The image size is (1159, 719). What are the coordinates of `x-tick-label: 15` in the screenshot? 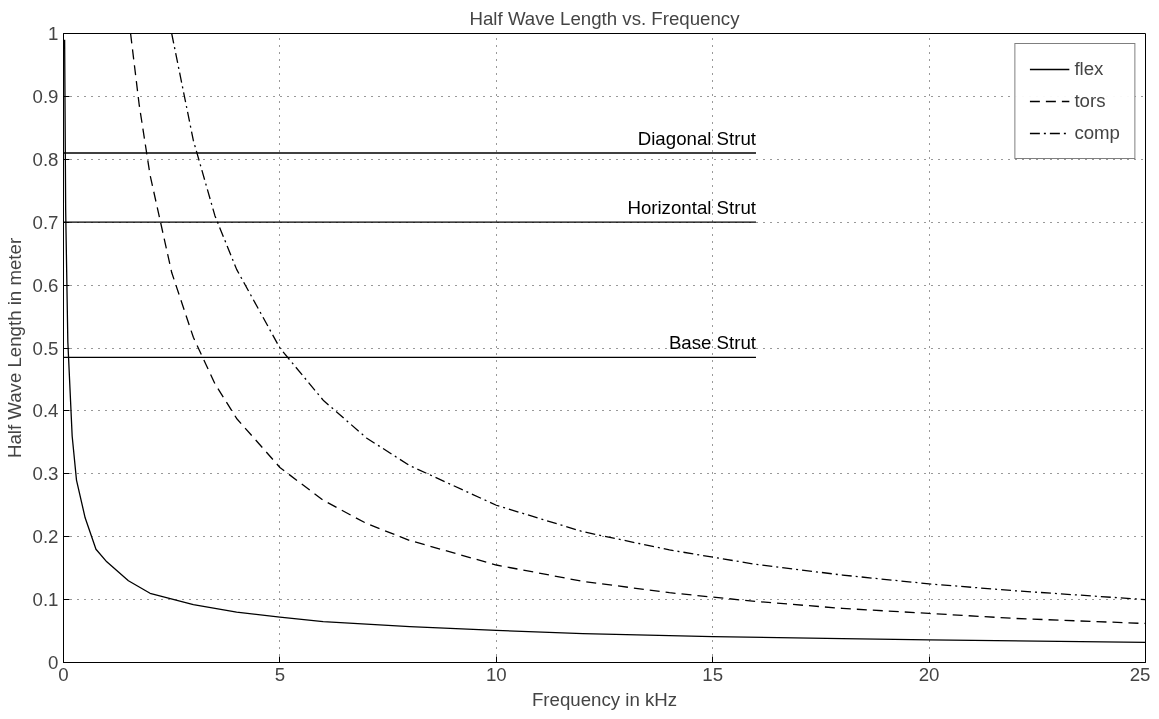 It's located at (713, 674).